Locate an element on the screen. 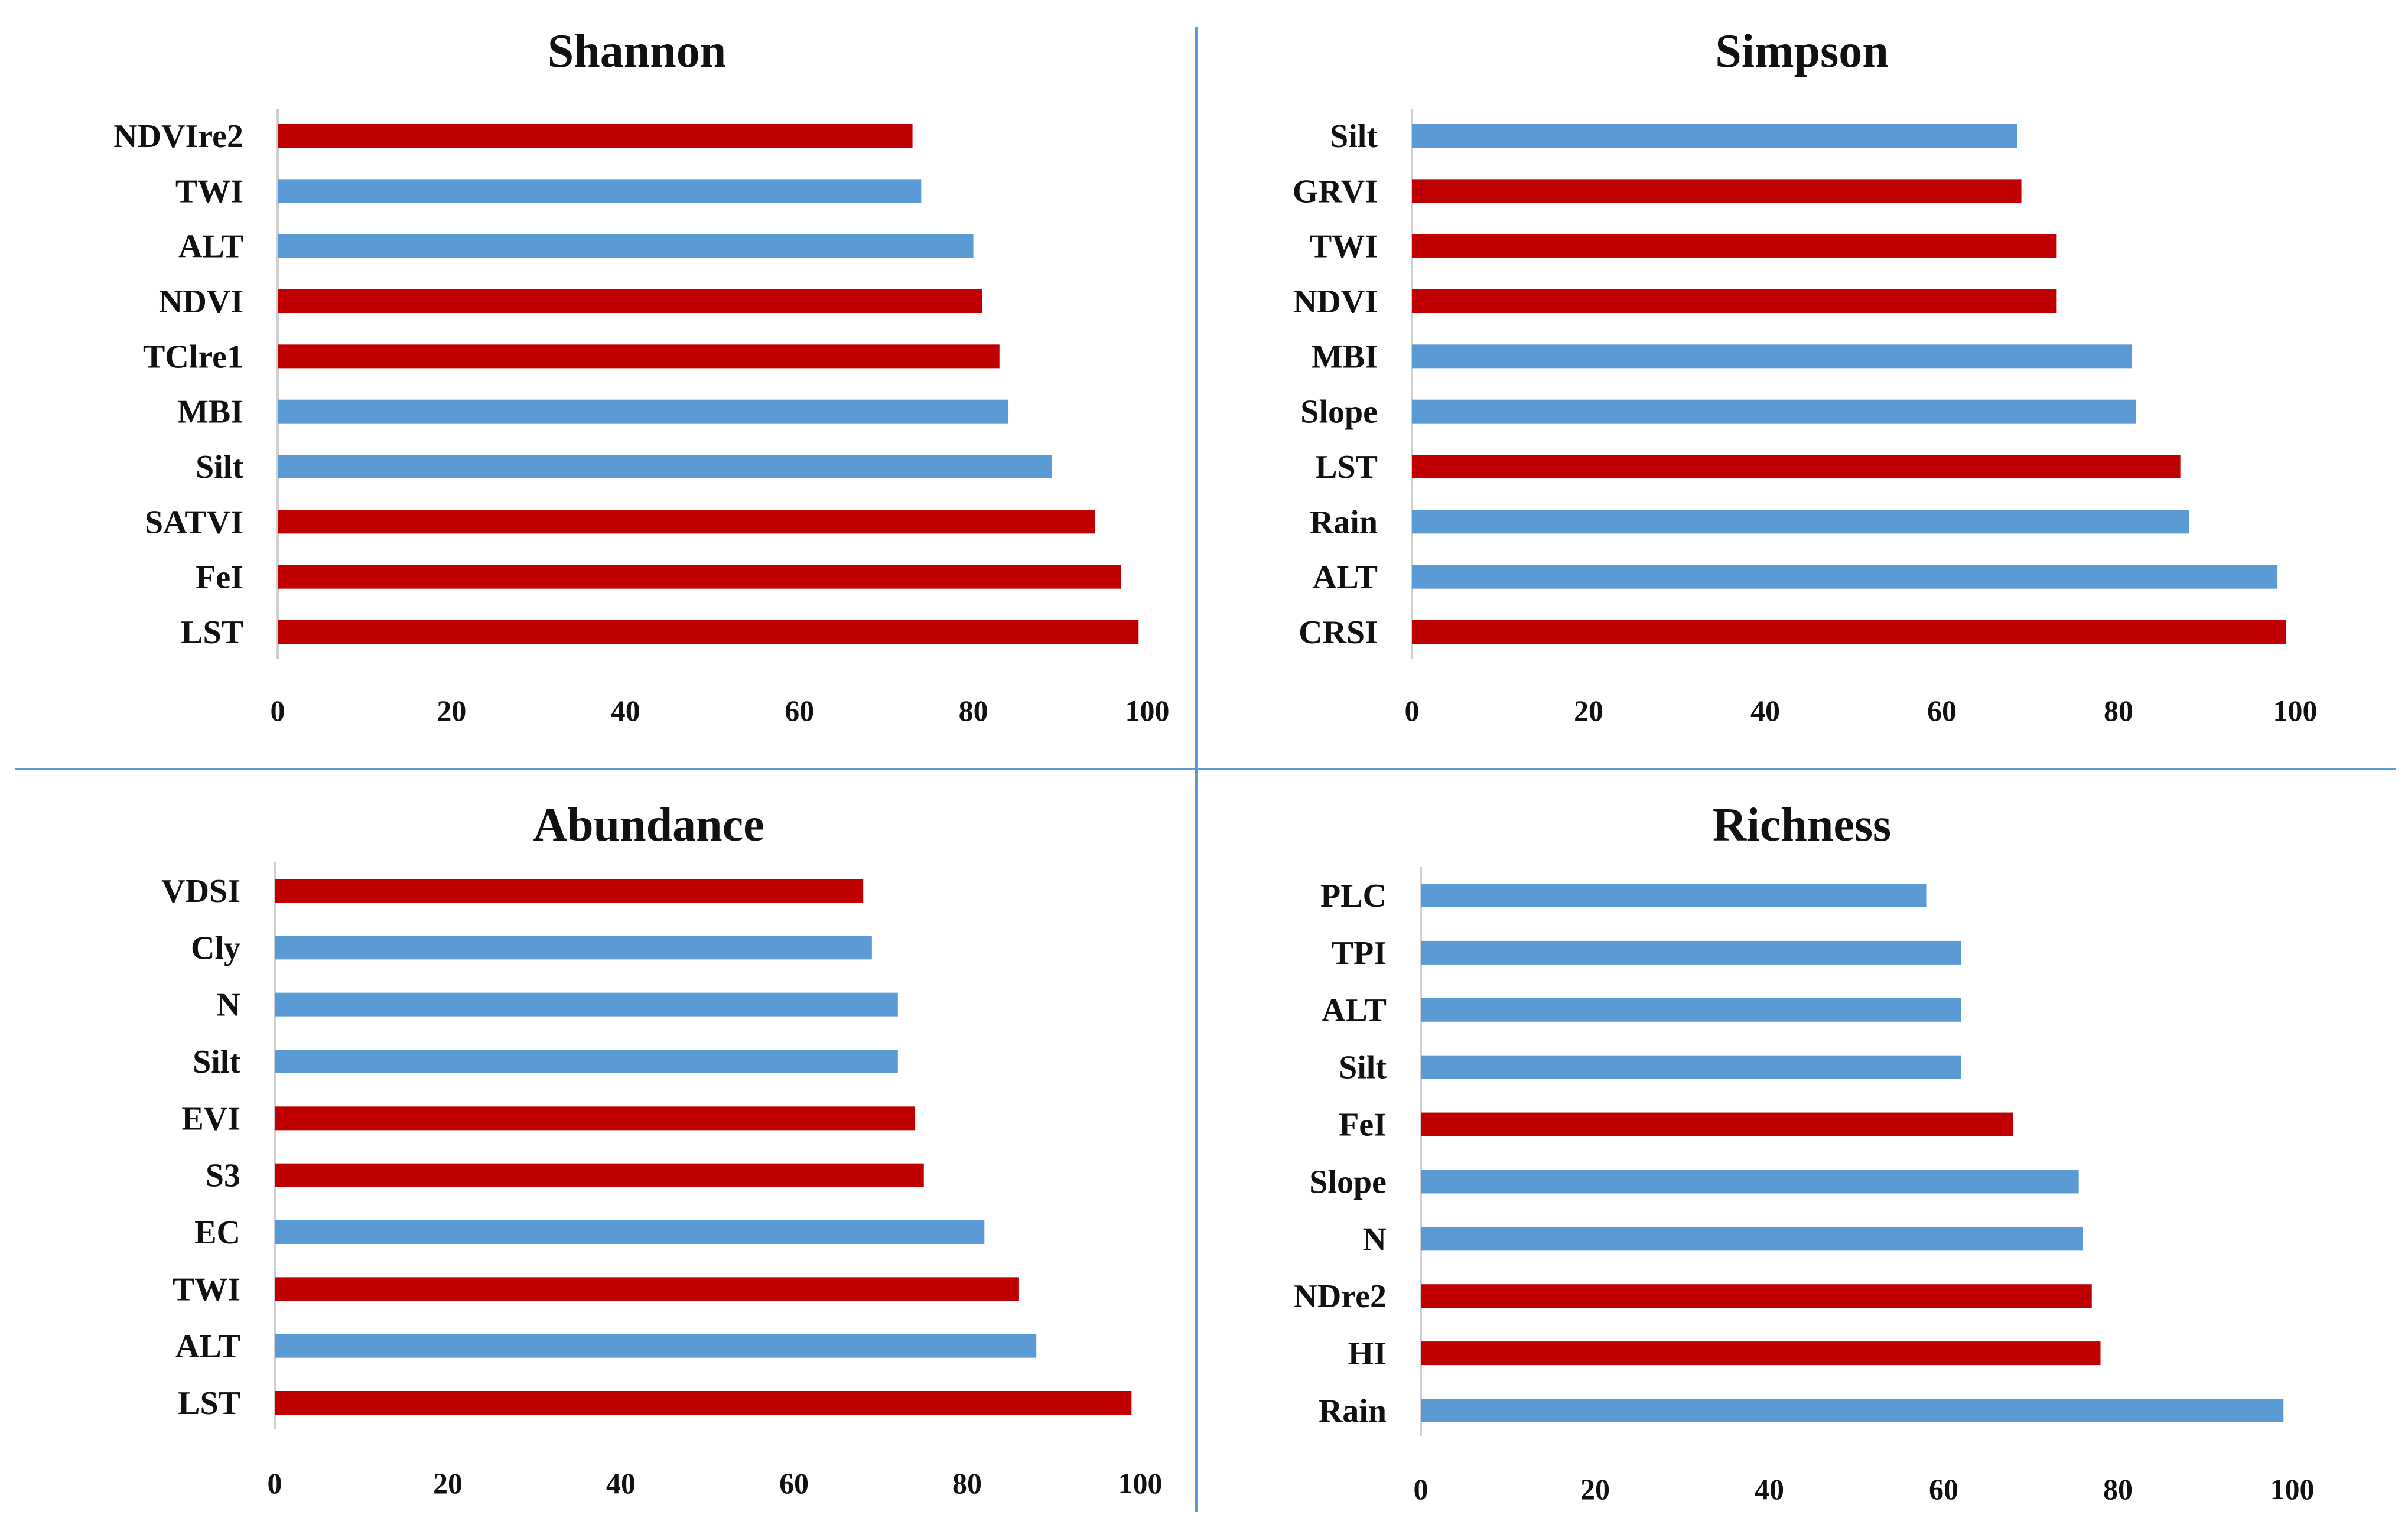  shannon-x-tick-0: 0 is located at coordinates (278, 710).